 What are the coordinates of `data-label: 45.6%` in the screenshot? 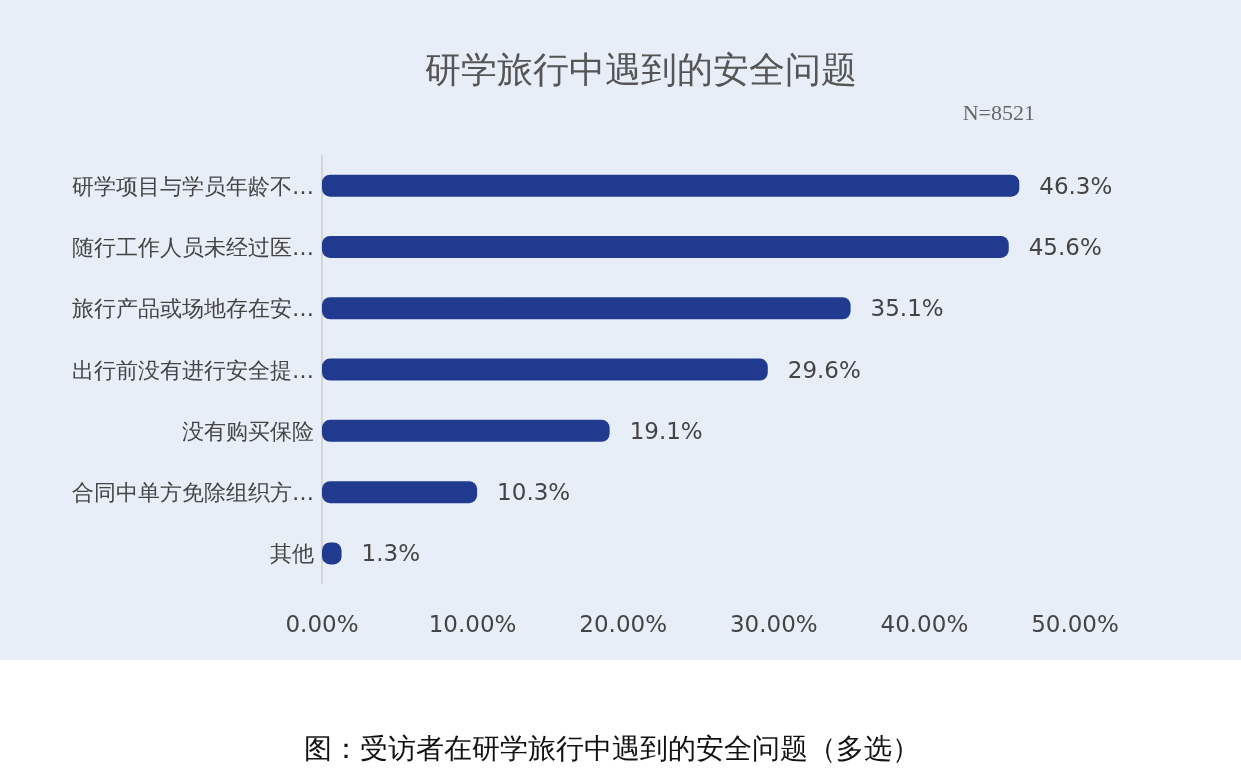 It's located at (1065, 246).